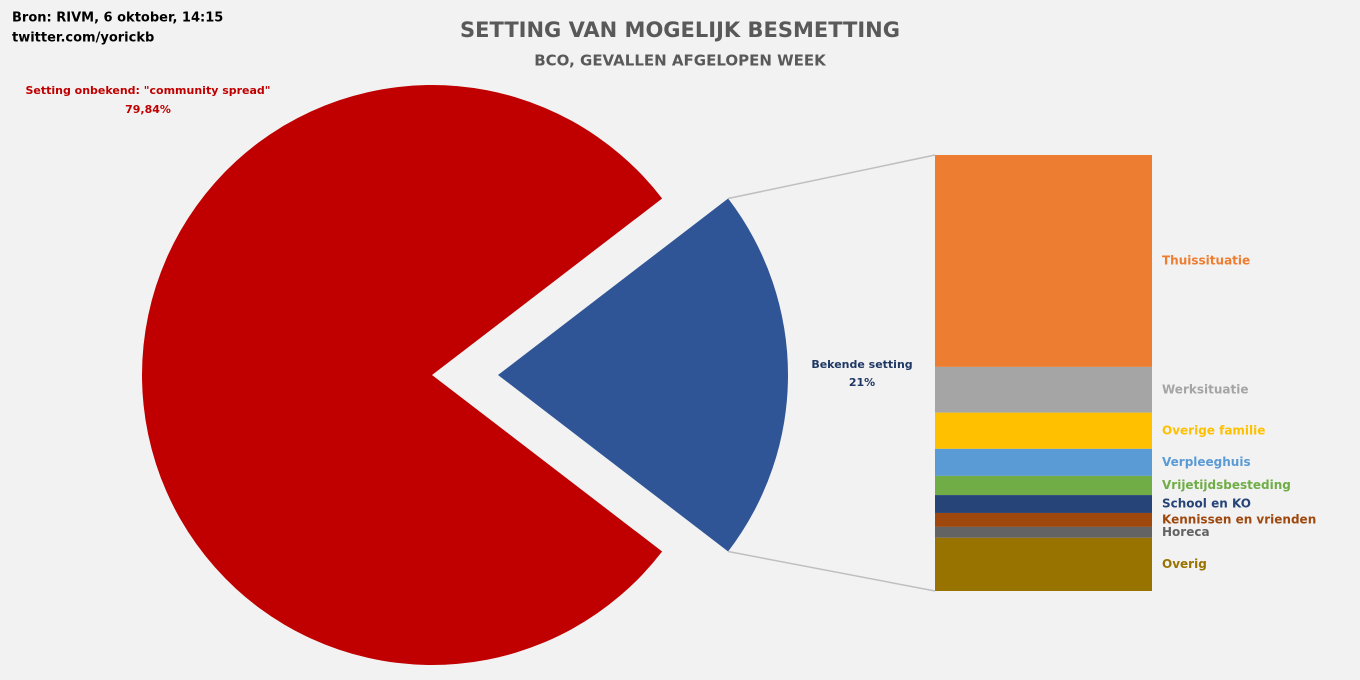 The width and height of the screenshot is (1360, 680). I want to click on pie-slice, so click(643, 375).